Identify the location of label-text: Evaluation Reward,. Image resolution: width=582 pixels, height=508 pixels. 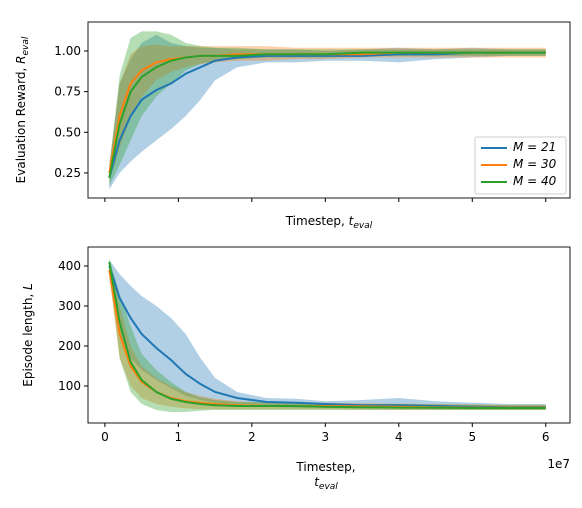
(21, 123).